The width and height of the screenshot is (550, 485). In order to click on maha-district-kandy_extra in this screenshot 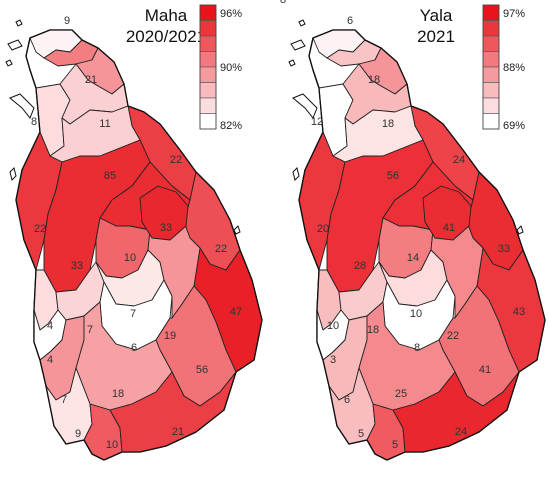, I will do `click(164, 213)`.